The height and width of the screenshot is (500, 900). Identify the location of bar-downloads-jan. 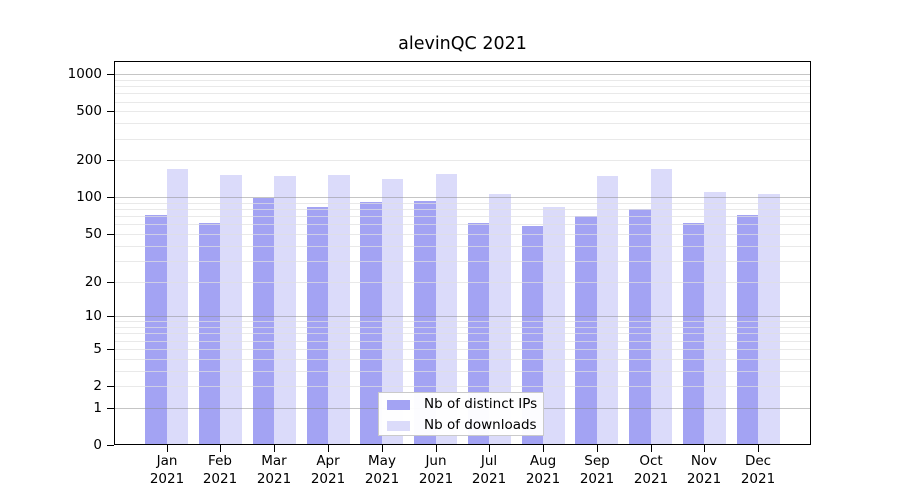
(177, 307).